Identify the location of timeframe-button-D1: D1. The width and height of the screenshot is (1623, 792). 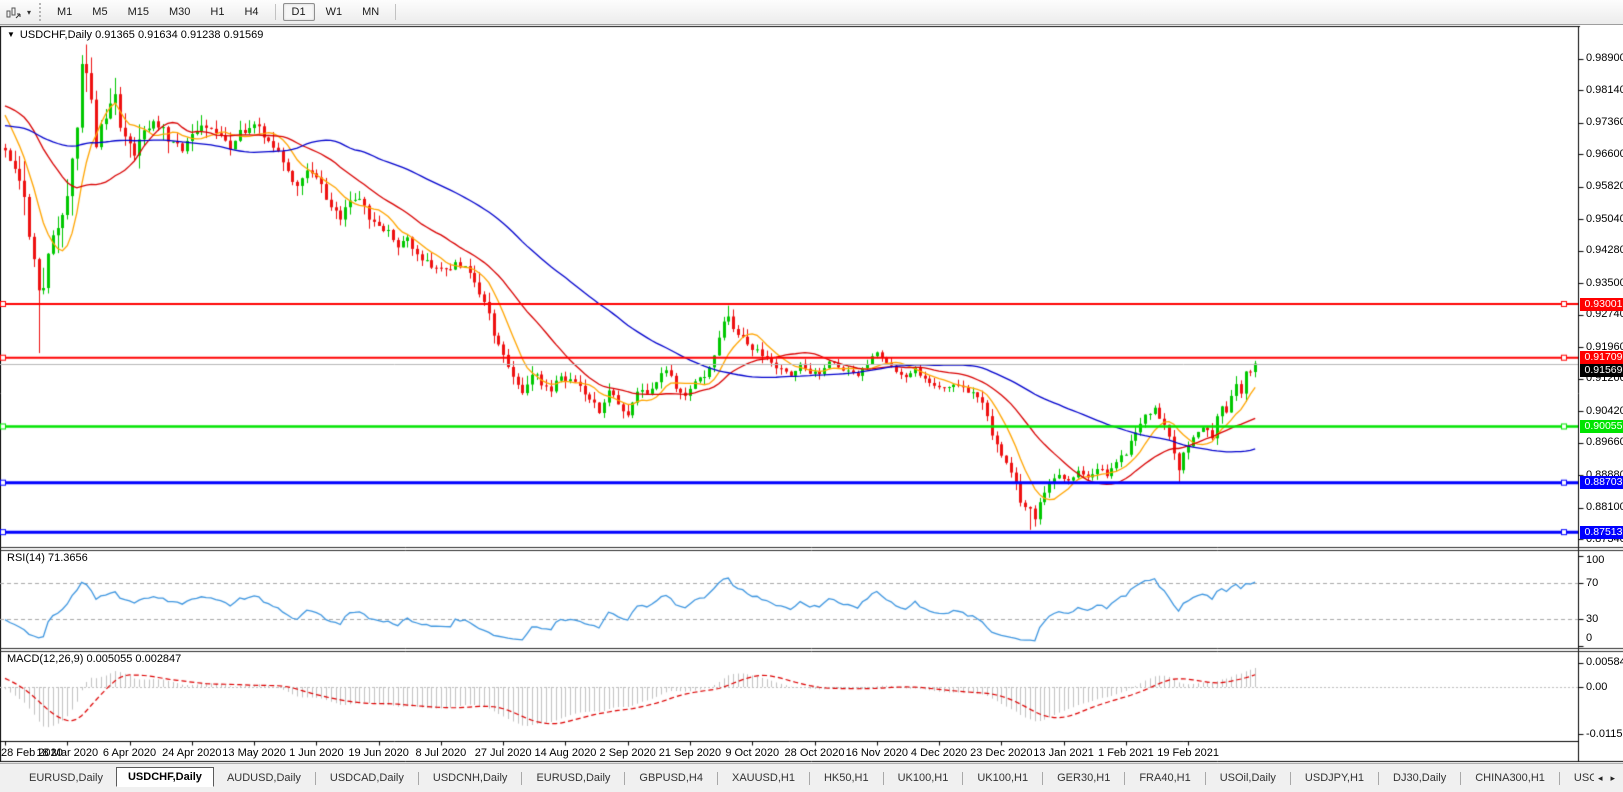
(298, 12).